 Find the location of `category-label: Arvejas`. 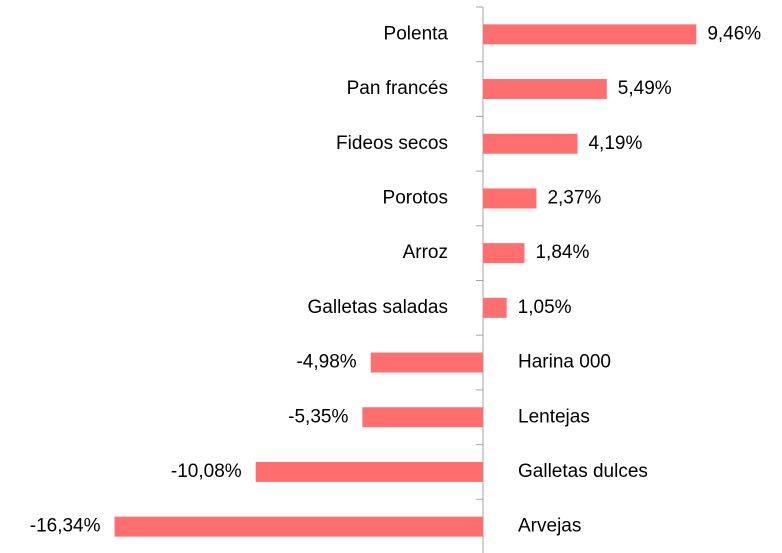

category-label: Arvejas is located at coordinates (549, 526).